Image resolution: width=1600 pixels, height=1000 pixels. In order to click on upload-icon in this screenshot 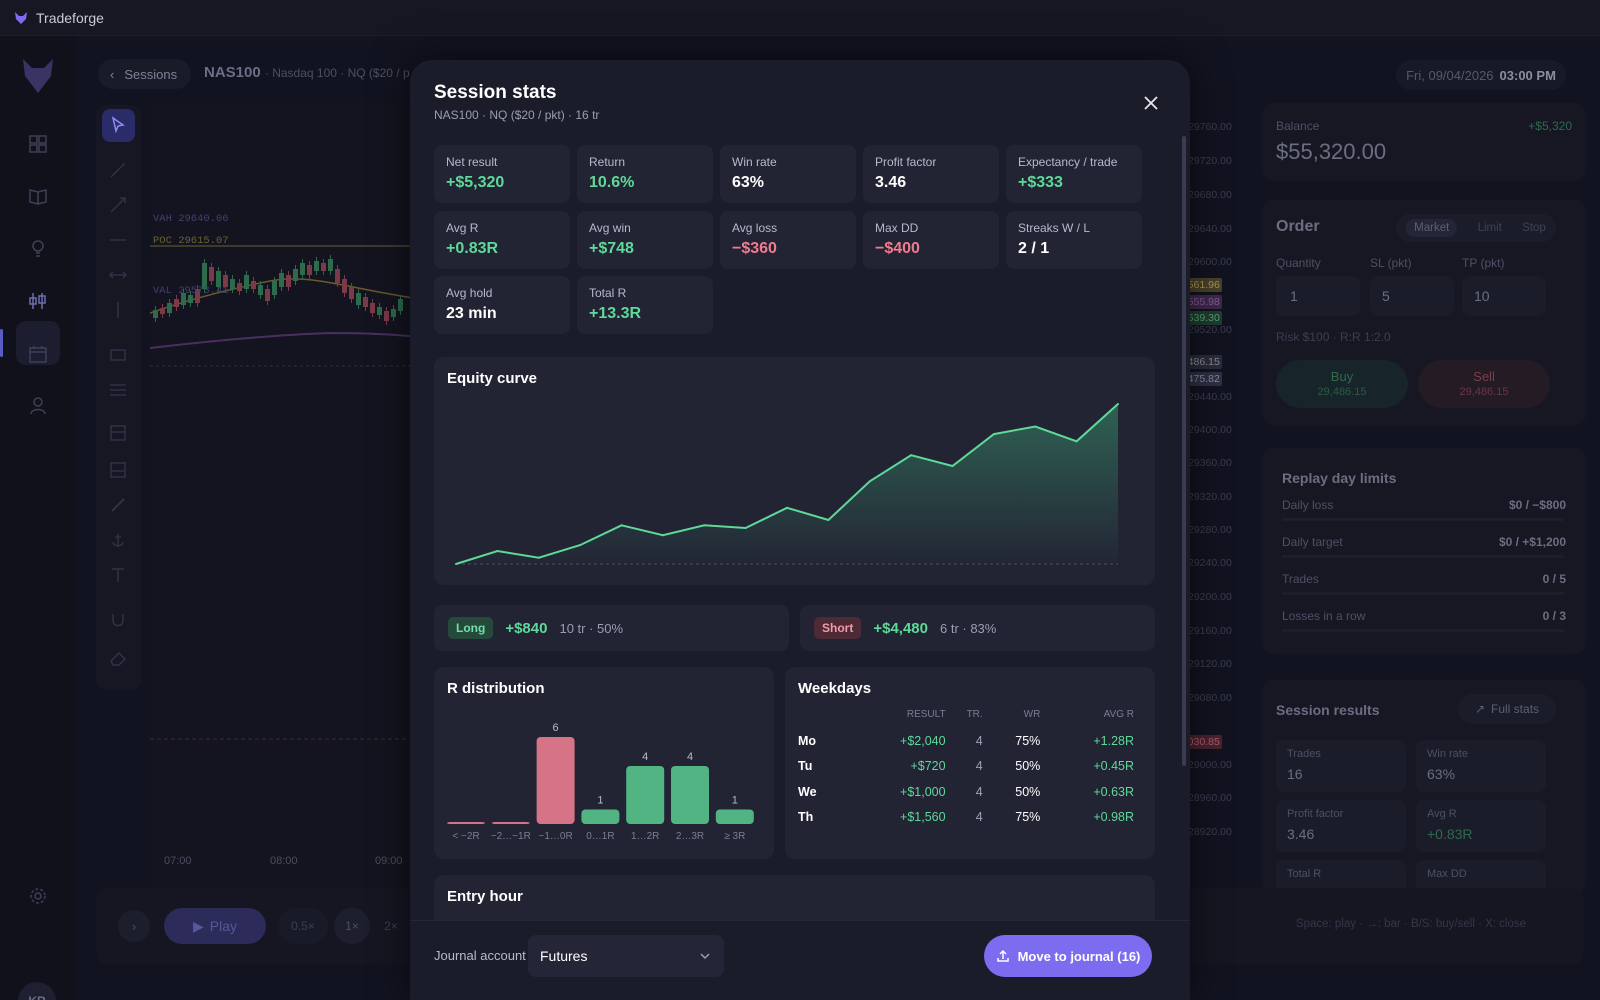, I will do `click(1002, 955)`.